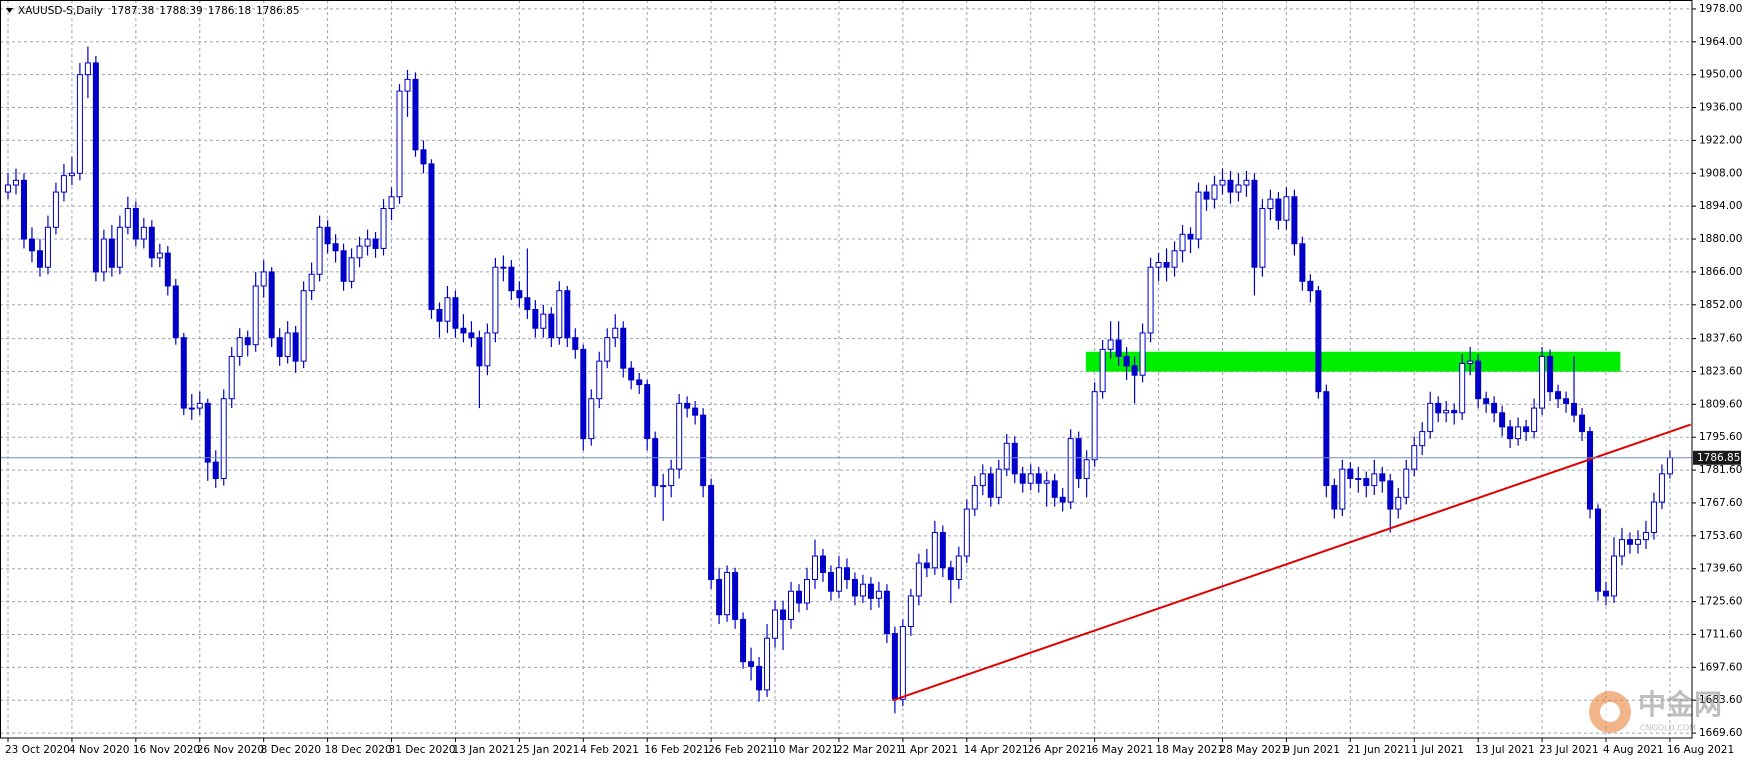 Image resolution: width=1742 pixels, height=760 pixels. I want to click on x-tick-label: 1 Jul 2021, so click(1437, 750).